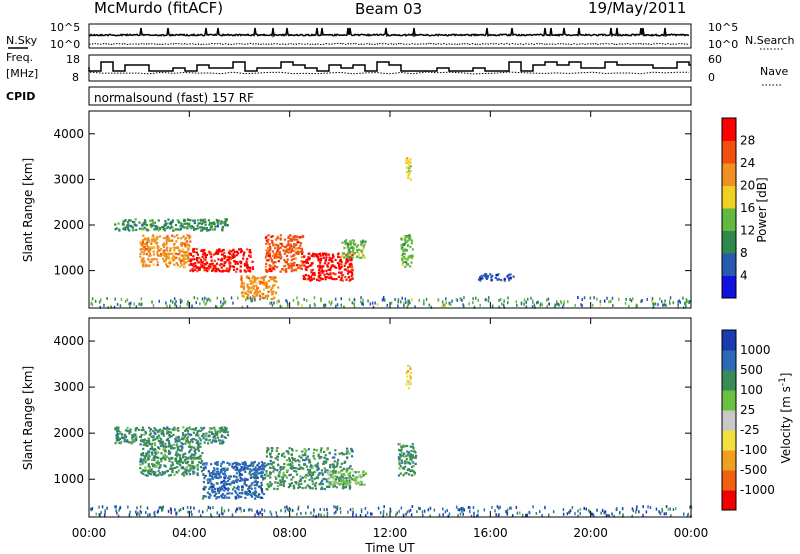  Describe the element at coordinates (68, 225) in the screenshot. I see `y-tick-label: 2000` at that location.